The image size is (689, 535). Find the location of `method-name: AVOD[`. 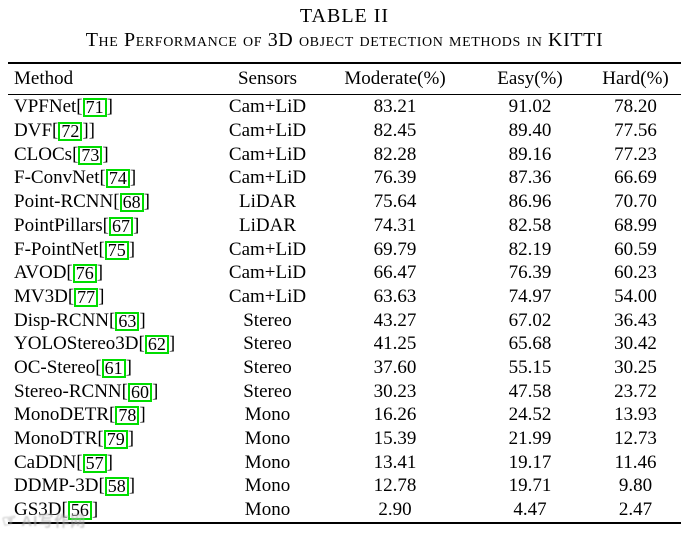

method-name: AVOD[ is located at coordinates (43, 273).